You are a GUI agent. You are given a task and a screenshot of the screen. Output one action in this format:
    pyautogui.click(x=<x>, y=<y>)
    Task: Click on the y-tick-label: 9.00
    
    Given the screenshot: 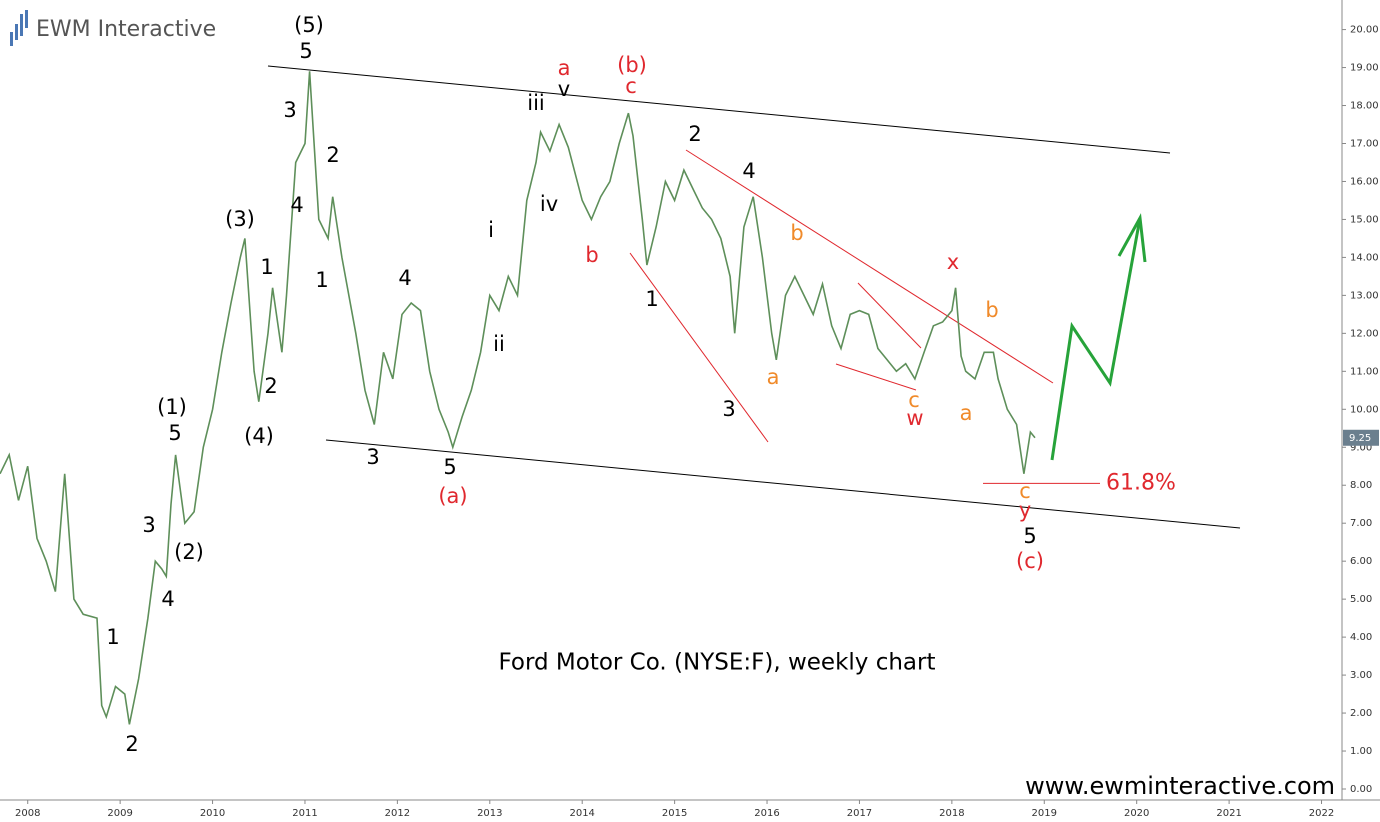 What is the action you would take?
    pyautogui.click(x=1361, y=447)
    